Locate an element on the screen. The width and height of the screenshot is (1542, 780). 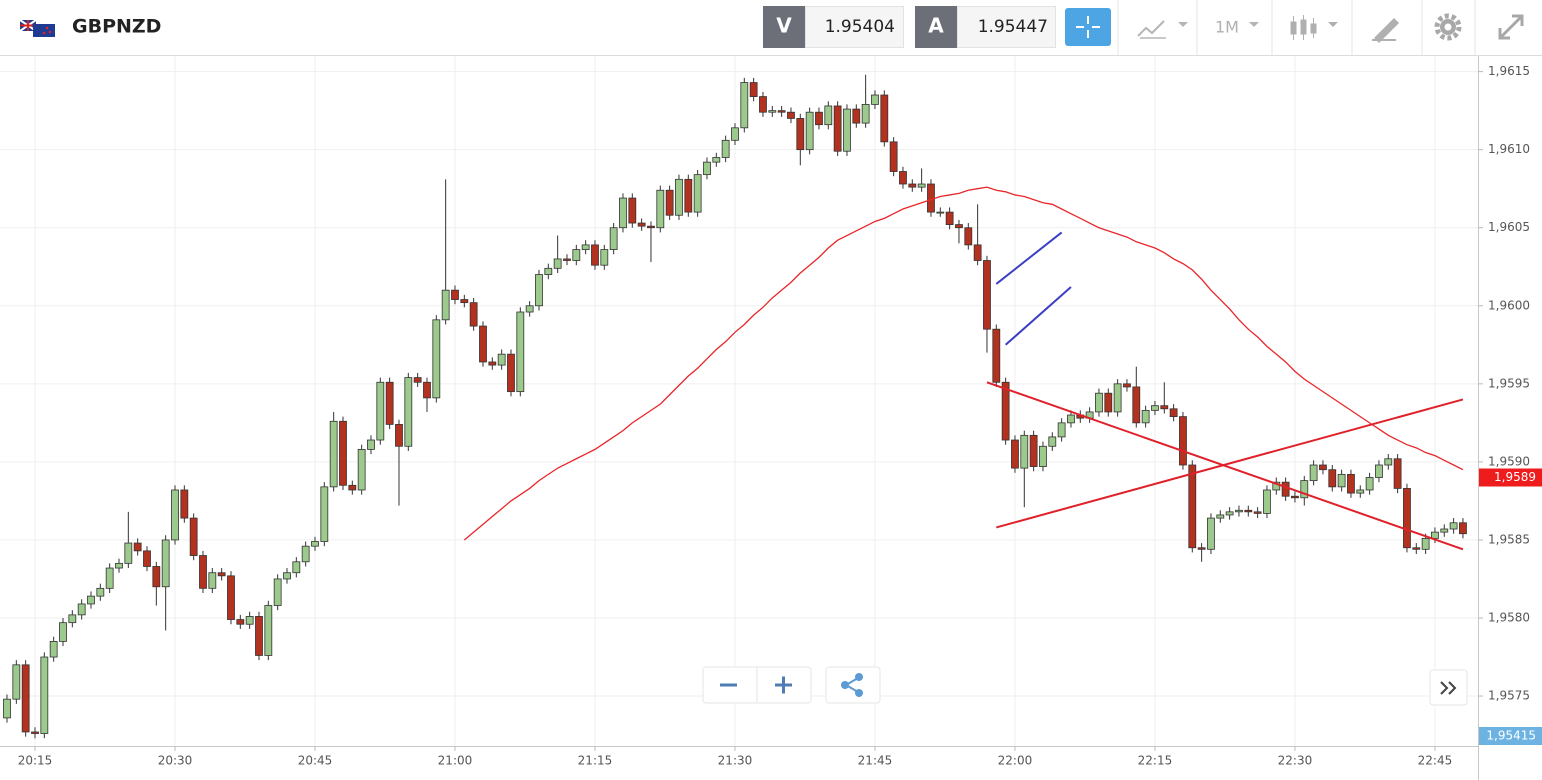
draw-tool-button is located at coordinates (1385, 30).